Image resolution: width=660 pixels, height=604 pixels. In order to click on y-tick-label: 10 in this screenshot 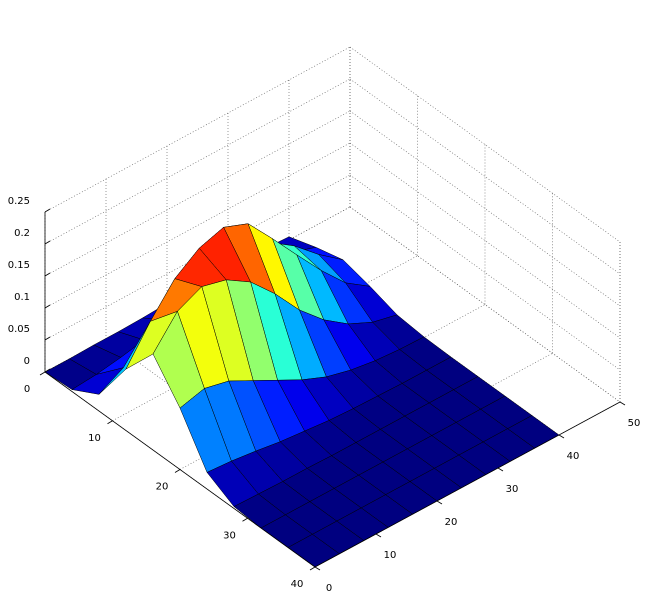, I will do `click(390, 555)`.